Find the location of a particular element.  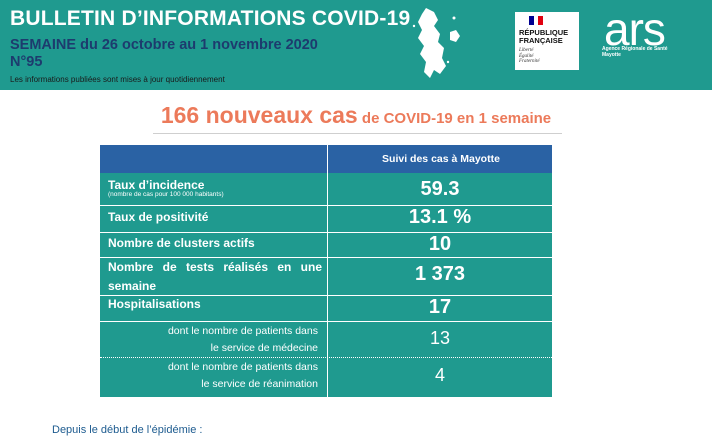

row-label-incidence: Taux d’incidence is located at coordinates (156, 185).